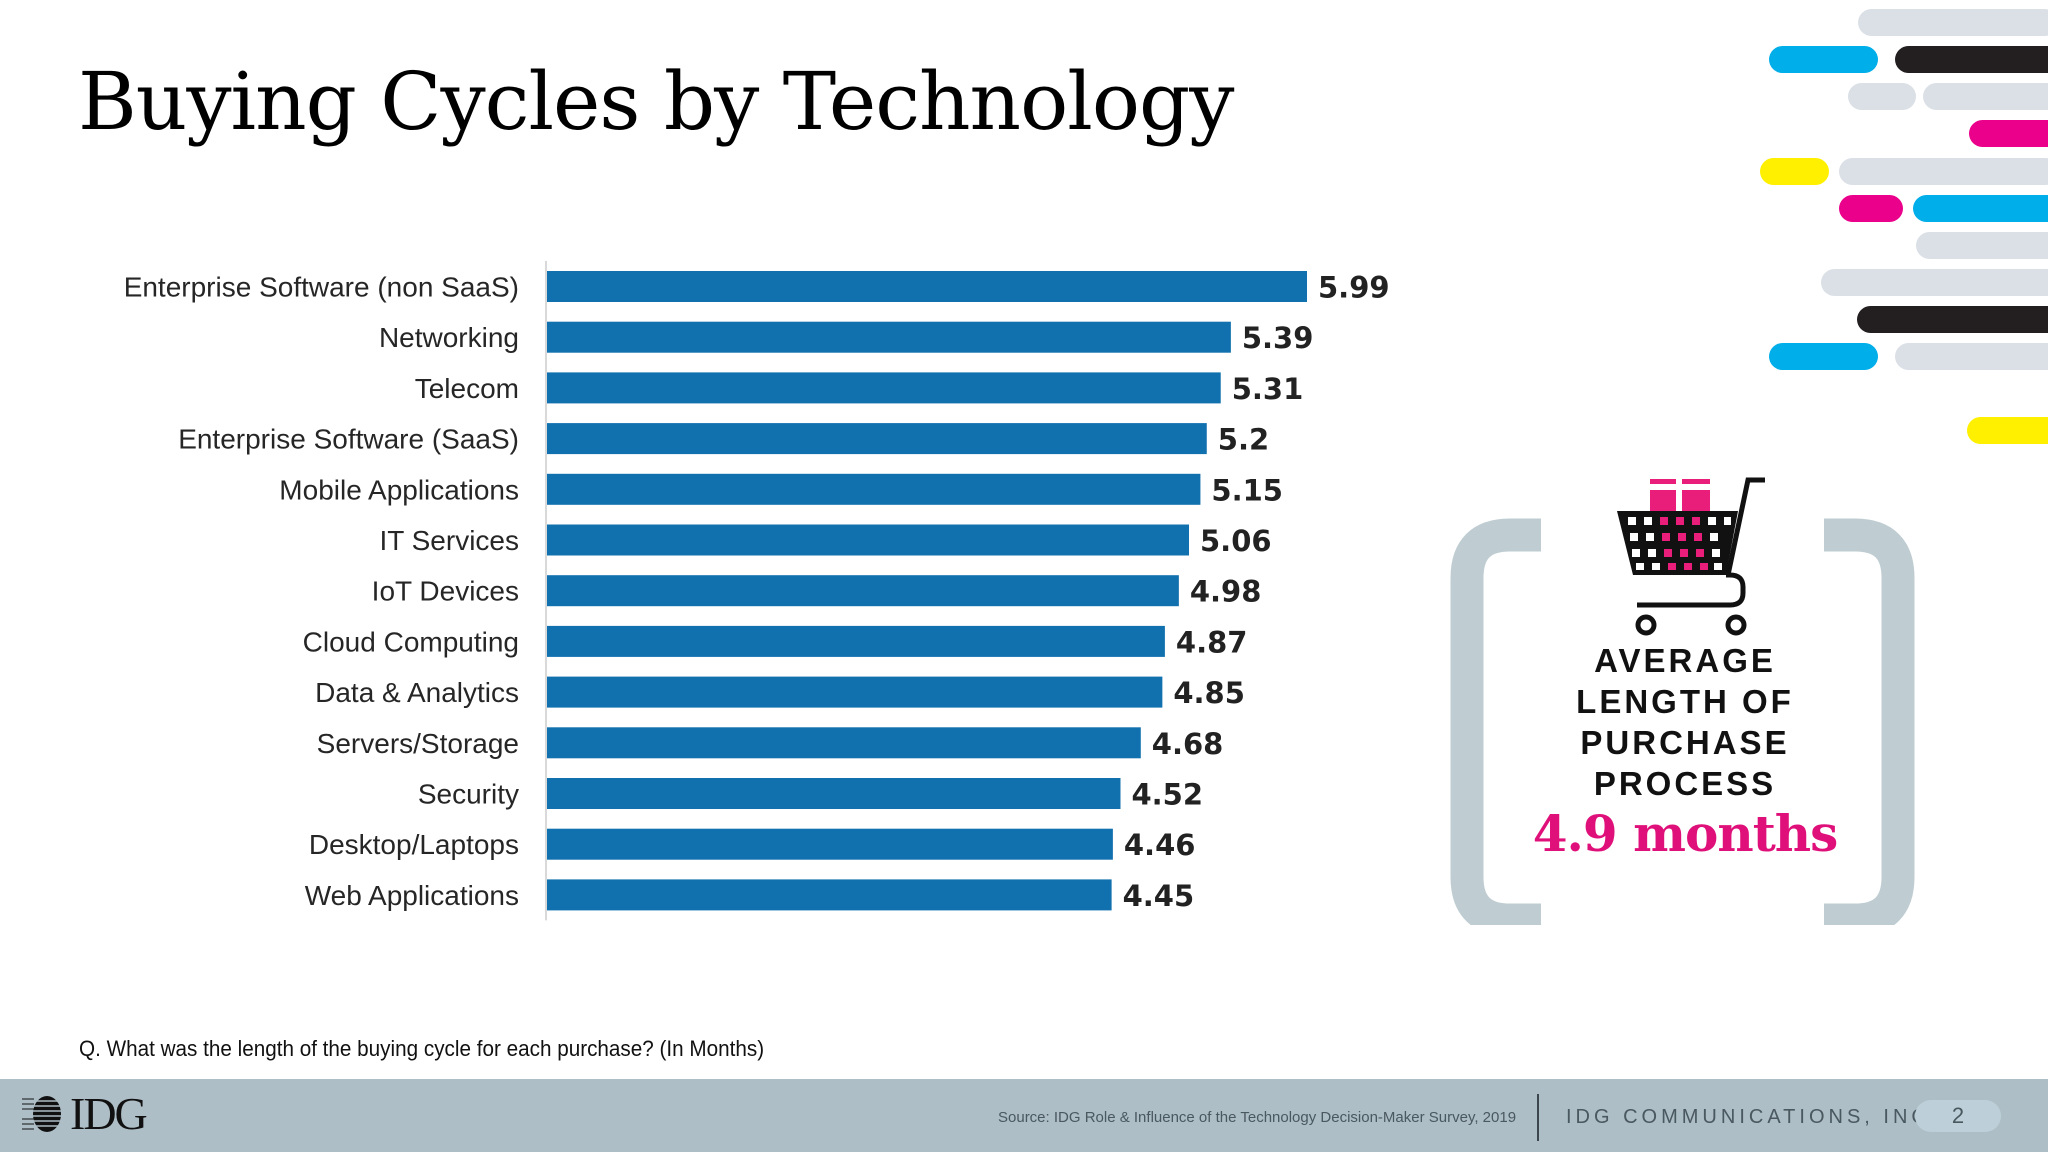 This screenshot has width=2048, height=1152. What do you see at coordinates (412, 895) in the screenshot?
I see `category-label: Web Applications` at bounding box center [412, 895].